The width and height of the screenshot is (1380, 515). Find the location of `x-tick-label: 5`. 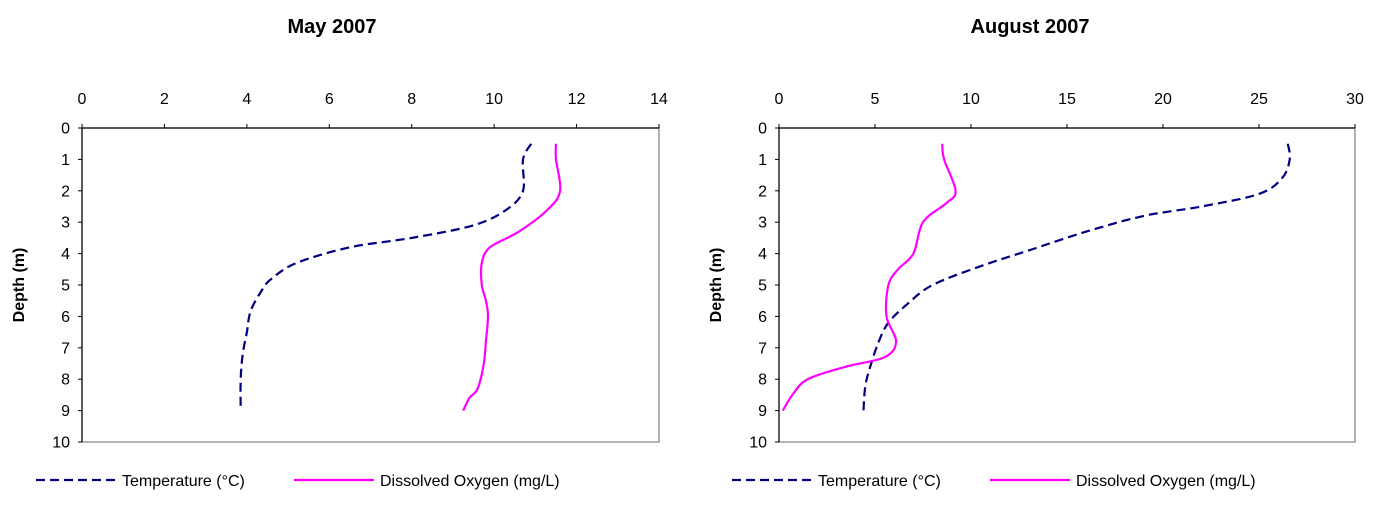

x-tick-label: 5 is located at coordinates (875, 99).